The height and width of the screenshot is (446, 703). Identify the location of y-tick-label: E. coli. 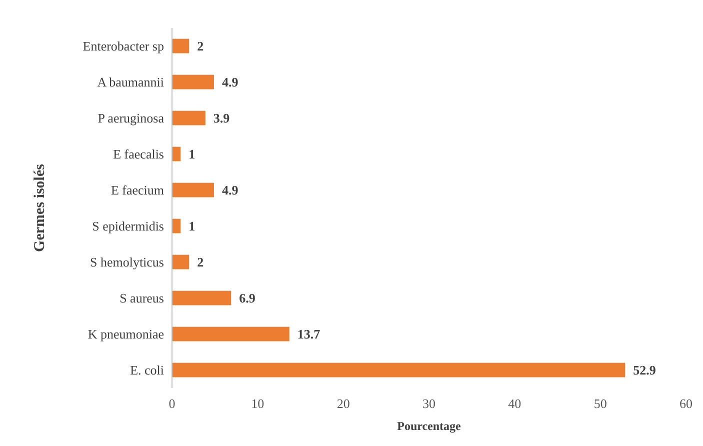
(147, 370).